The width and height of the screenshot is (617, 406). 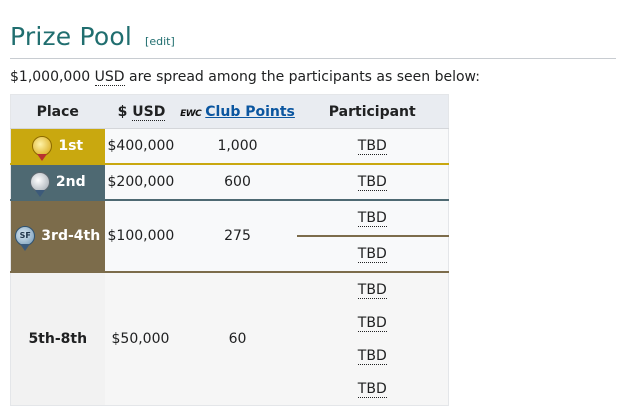 What do you see at coordinates (141, 339) in the screenshot?
I see `usd-cell: $50,000` at bounding box center [141, 339].